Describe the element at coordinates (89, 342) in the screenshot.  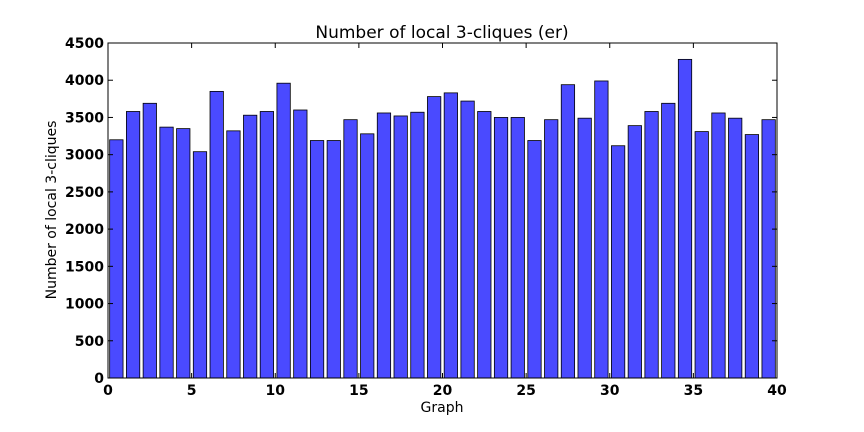
I see `y-tick-label: 500` at that location.